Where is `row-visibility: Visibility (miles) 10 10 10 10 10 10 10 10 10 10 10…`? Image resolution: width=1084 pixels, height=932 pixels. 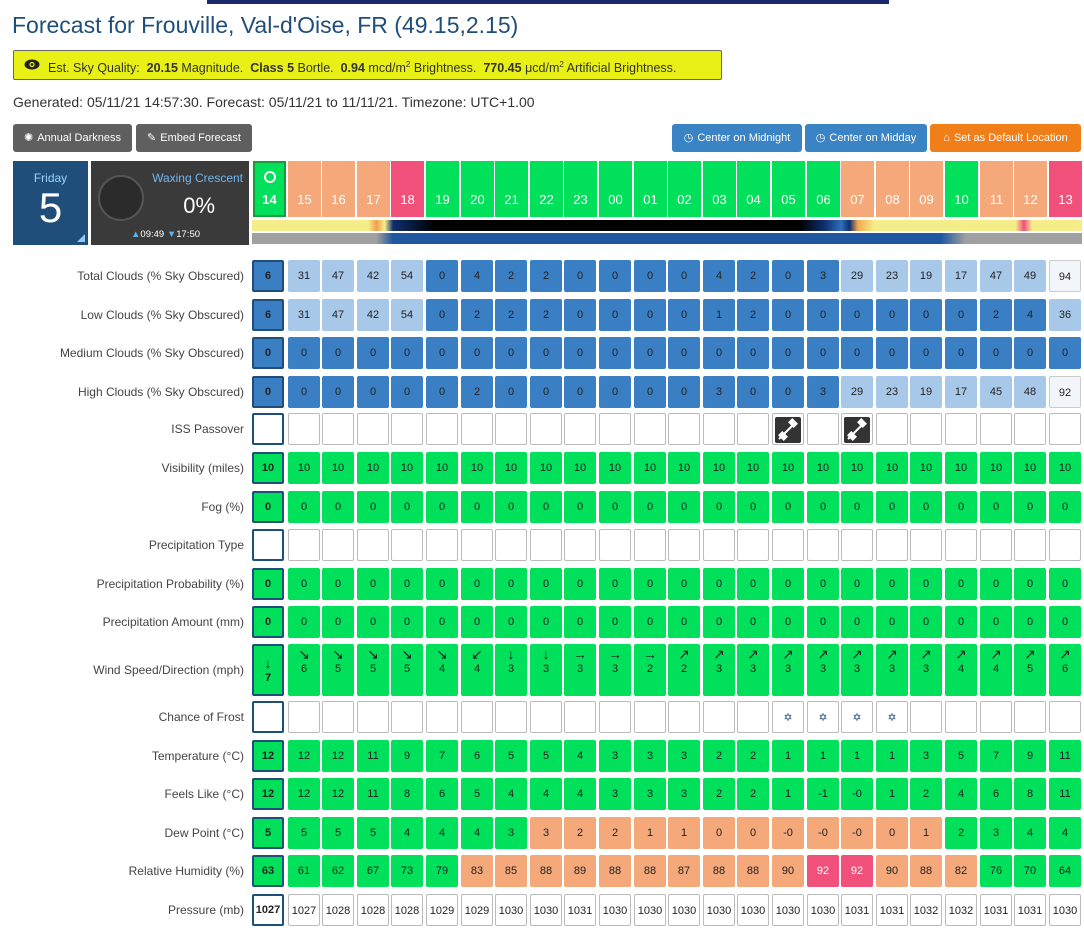
row-visibility: Visibility (miles) 10 10 10 10 10 10 10 10 10 10 10… is located at coordinates (542, 468).